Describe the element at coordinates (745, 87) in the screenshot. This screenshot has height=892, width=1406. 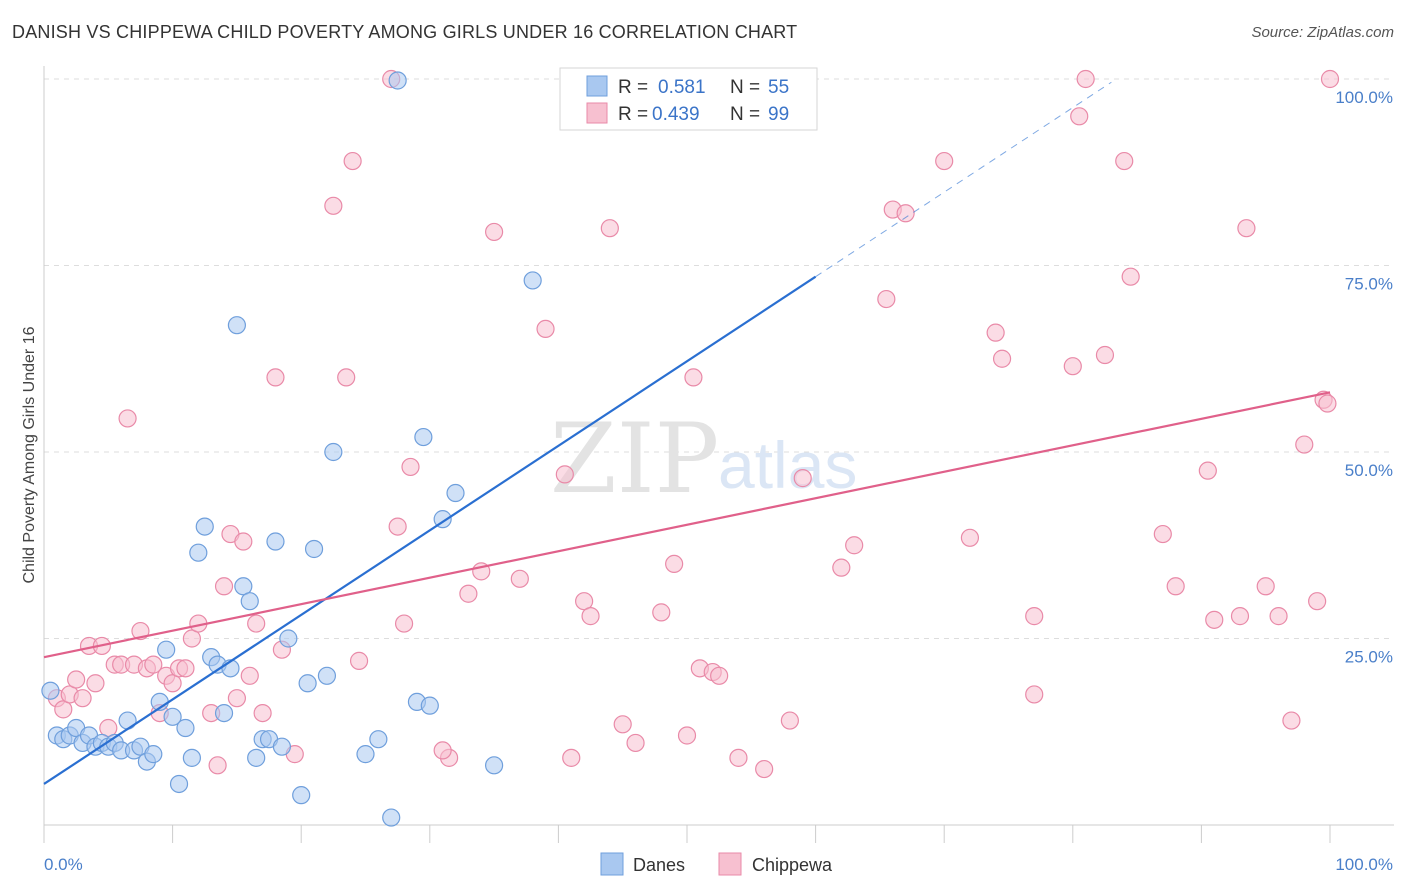
I see `legend-n-label-danes: N =` at that location.